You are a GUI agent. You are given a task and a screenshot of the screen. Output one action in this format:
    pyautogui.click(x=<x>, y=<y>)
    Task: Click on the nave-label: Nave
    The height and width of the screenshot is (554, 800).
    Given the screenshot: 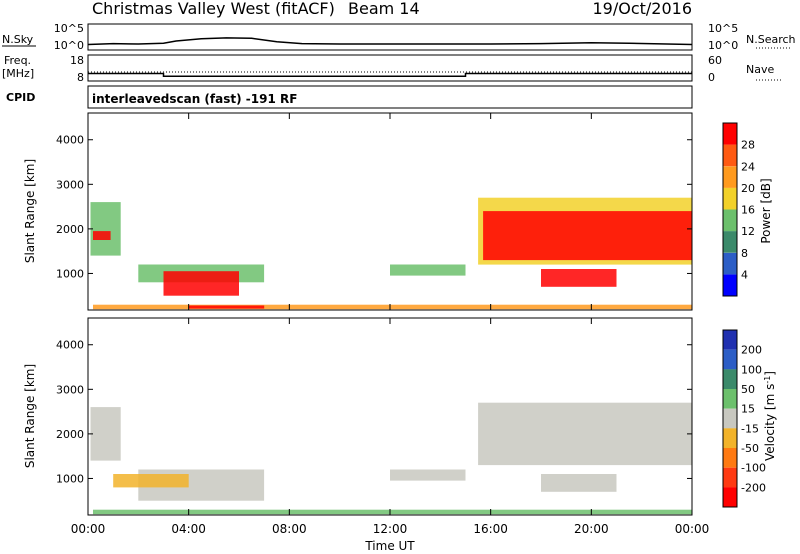 What is the action you would take?
    pyautogui.click(x=760, y=69)
    